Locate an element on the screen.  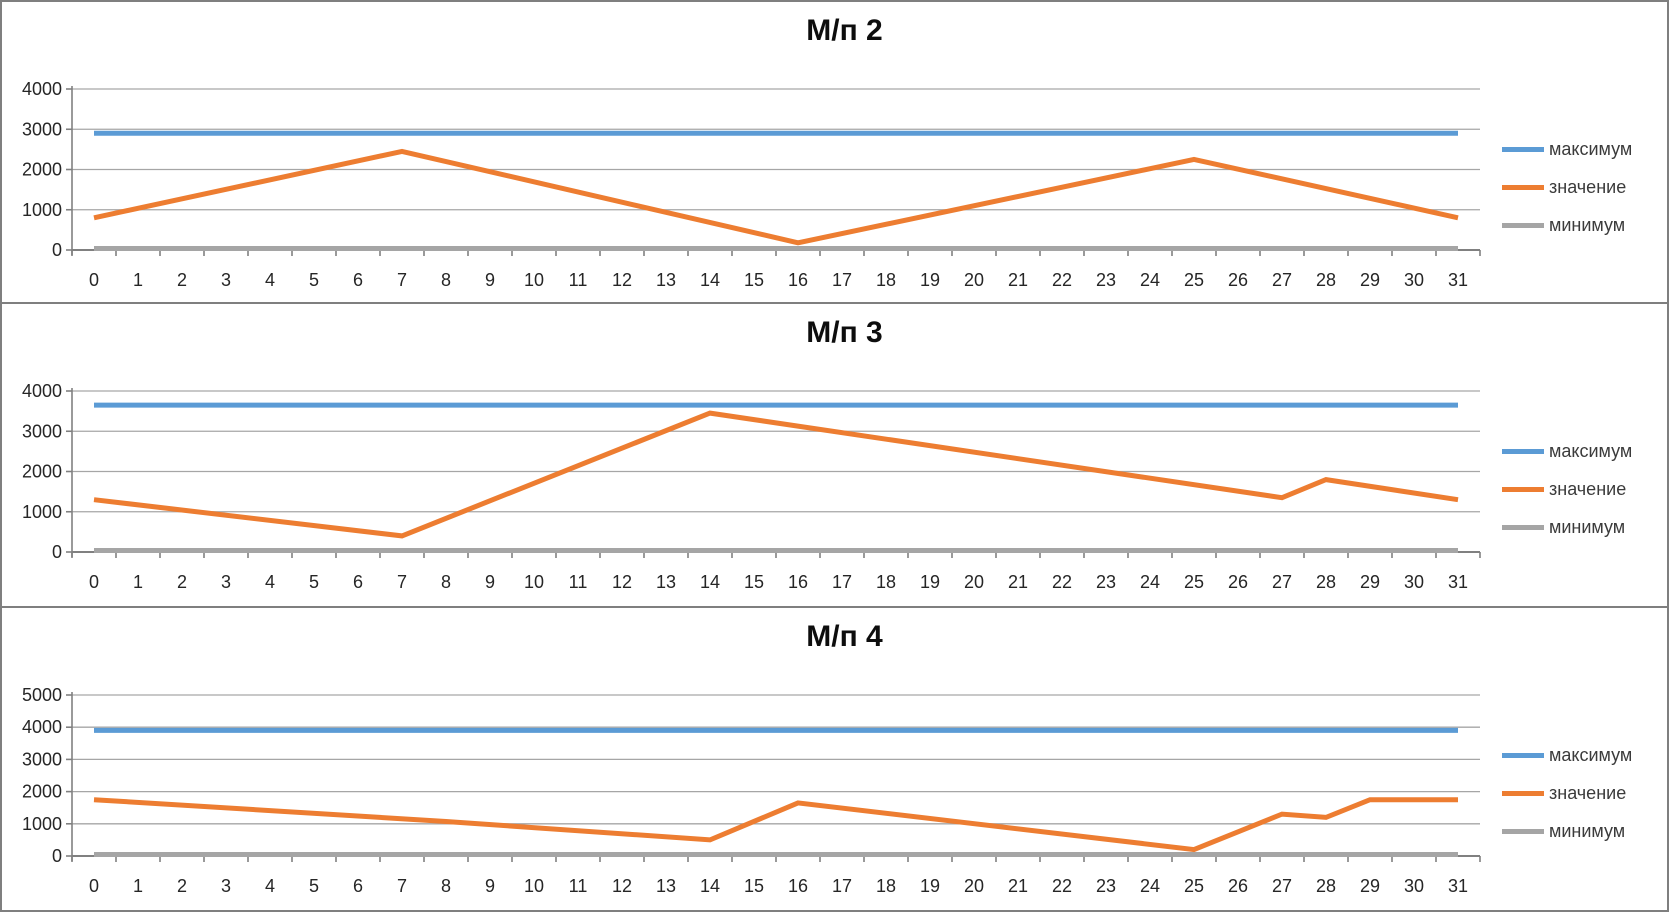
legend-line-swatch-minimum is located at coordinates (1523, 225).